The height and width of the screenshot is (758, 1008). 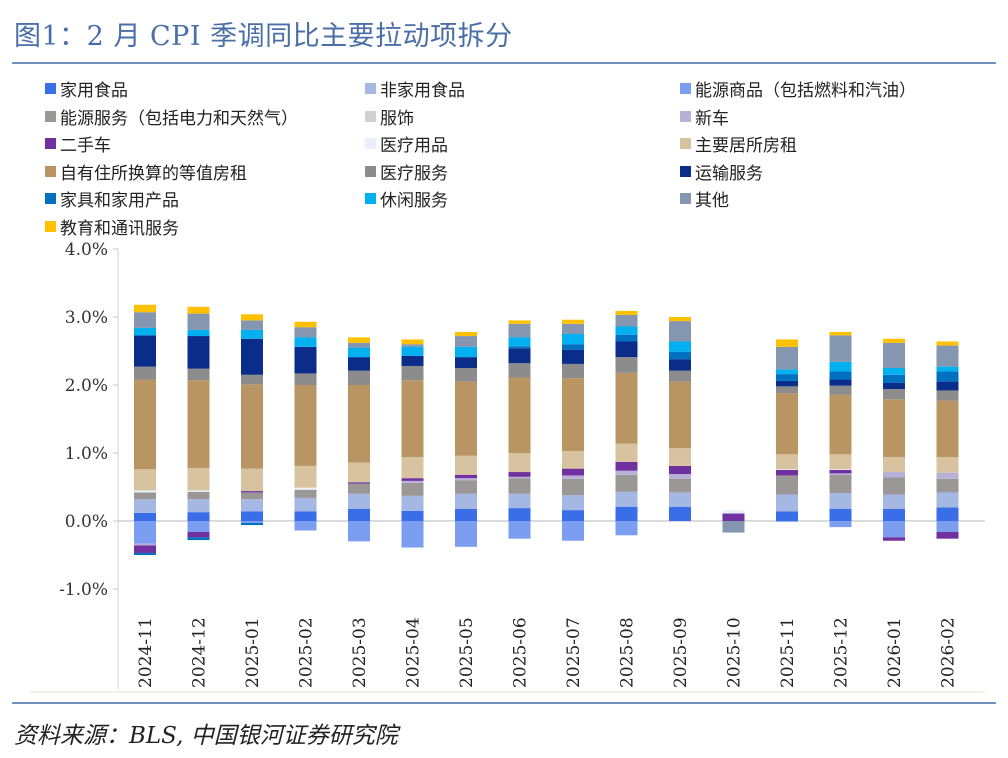 What do you see at coordinates (504, 703) in the screenshot?
I see `source-divider` at bounding box center [504, 703].